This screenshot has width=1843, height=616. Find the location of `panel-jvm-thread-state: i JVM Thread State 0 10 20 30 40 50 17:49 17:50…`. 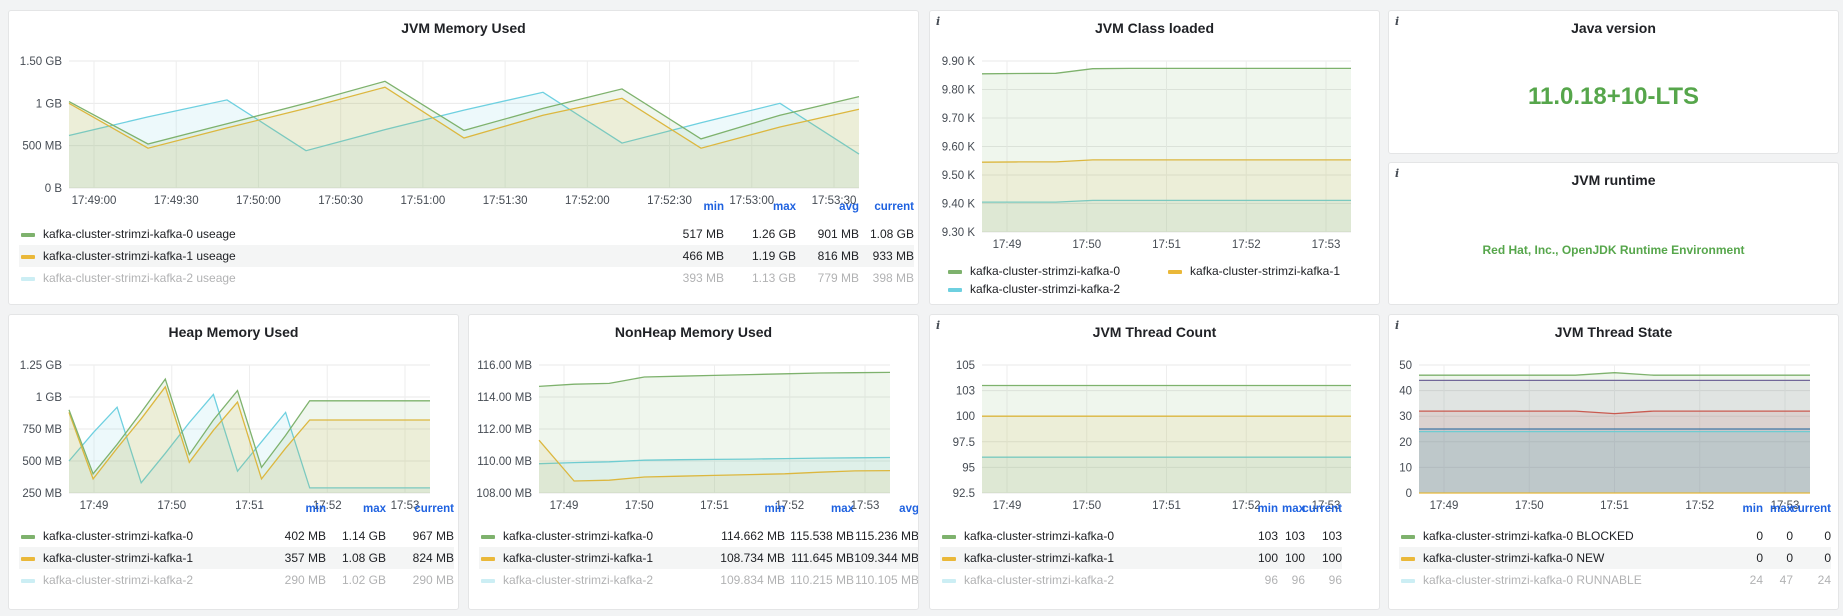

panel-jvm-thread-state: i JVM Thread State 0 10 20 30 40 50 17:49 17:50… is located at coordinates (1613, 462).